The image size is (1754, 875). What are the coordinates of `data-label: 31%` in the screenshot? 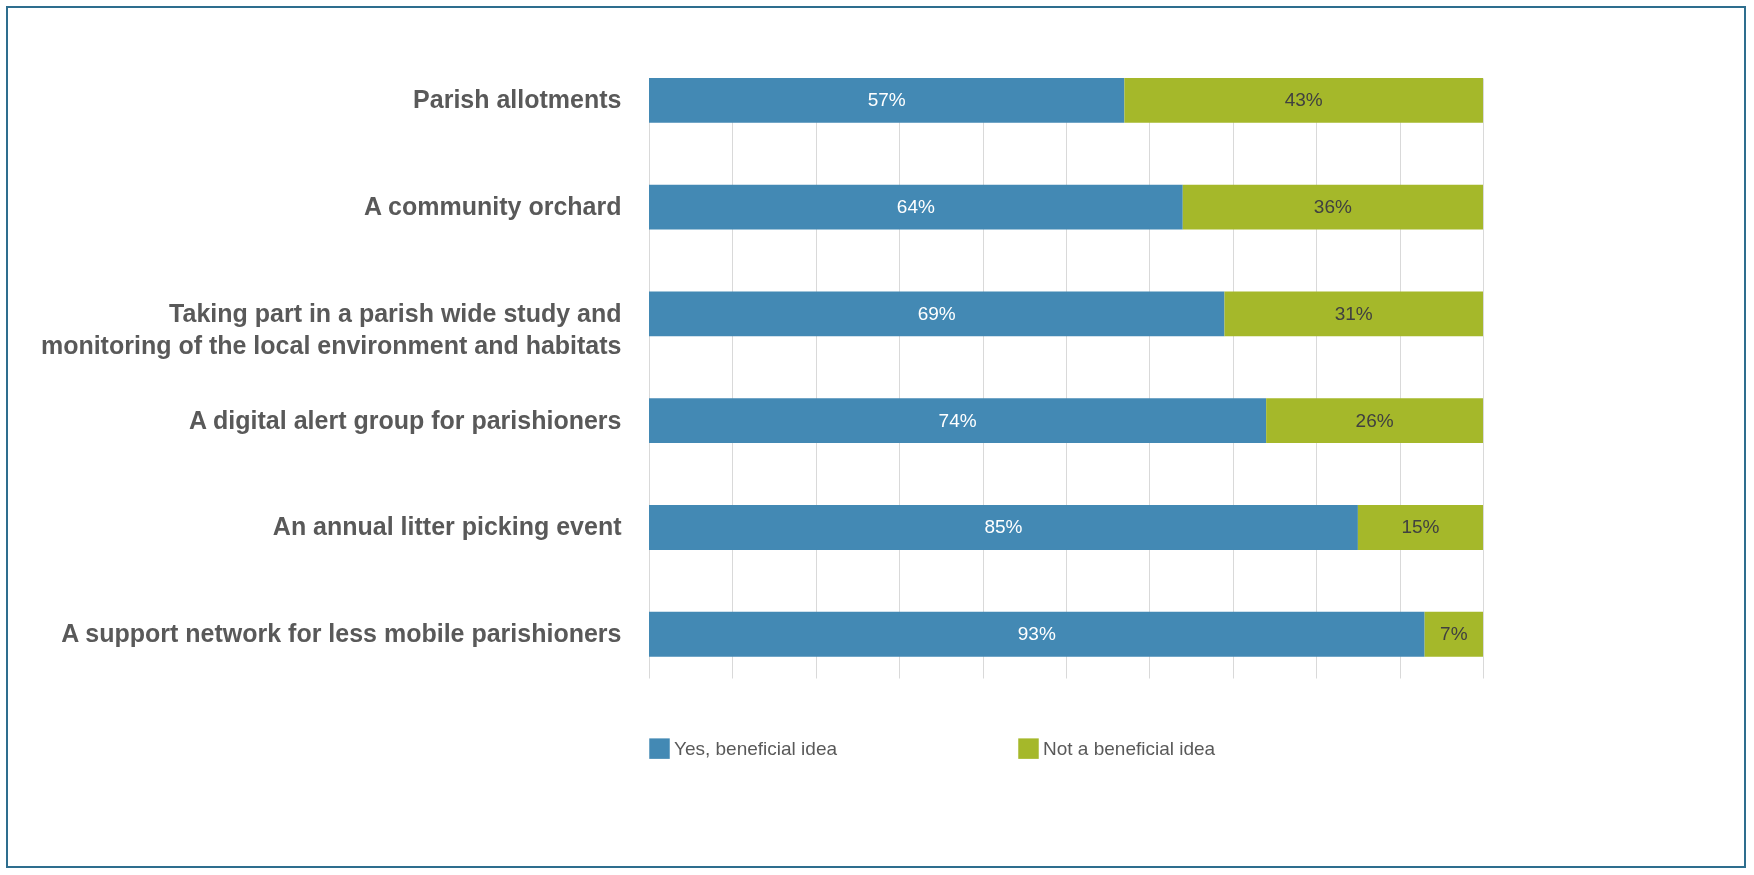 It's located at (1353, 313).